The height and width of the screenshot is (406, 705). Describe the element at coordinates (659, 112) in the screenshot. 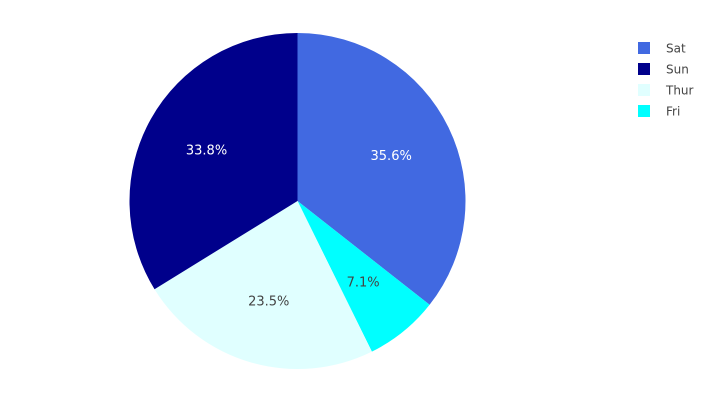

I see `legend-item-fri: Fri` at that location.